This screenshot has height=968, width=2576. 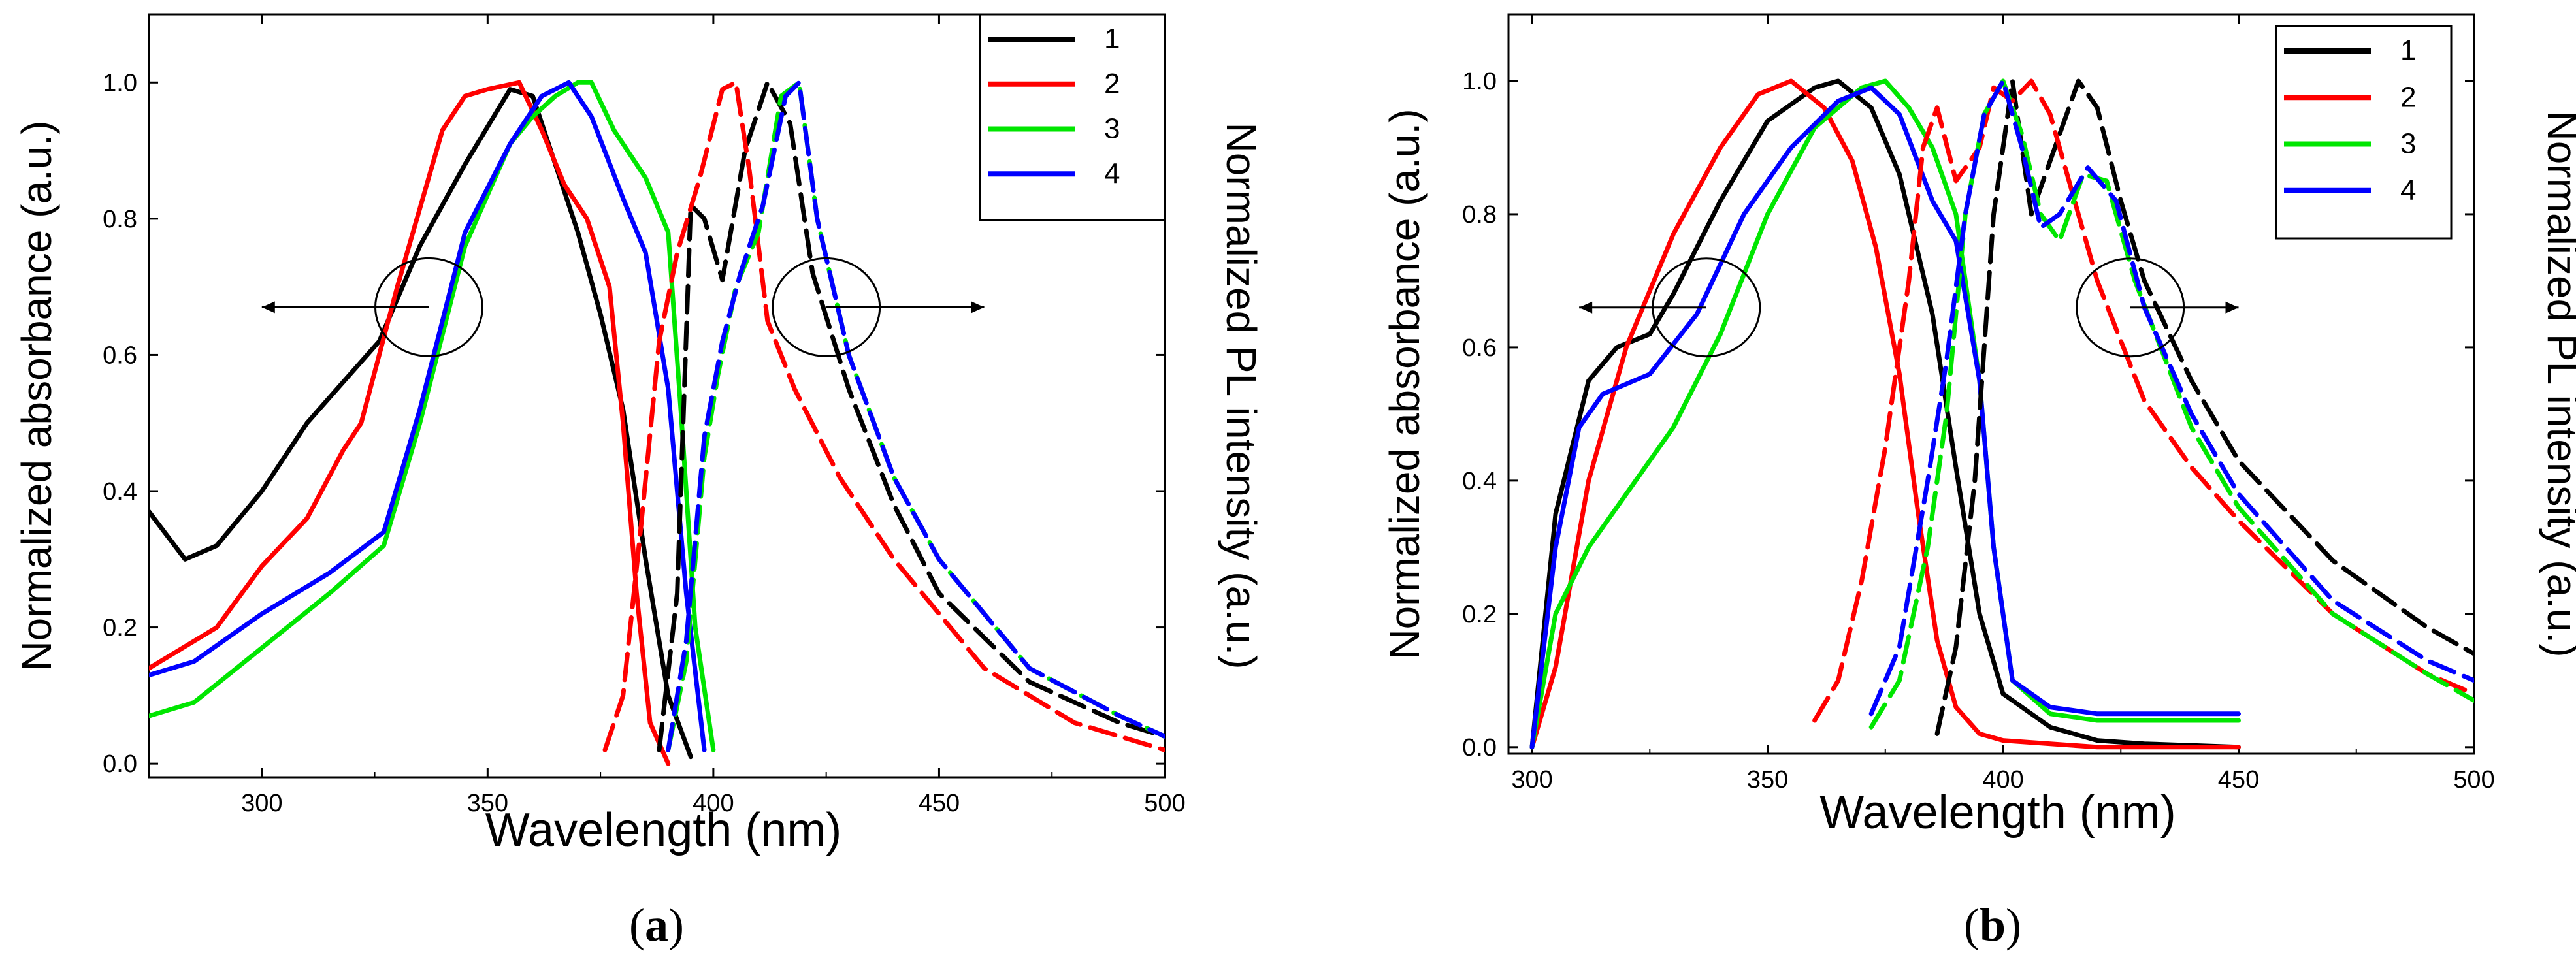 I want to click on panel-letter: b, so click(x=1993, y=925).